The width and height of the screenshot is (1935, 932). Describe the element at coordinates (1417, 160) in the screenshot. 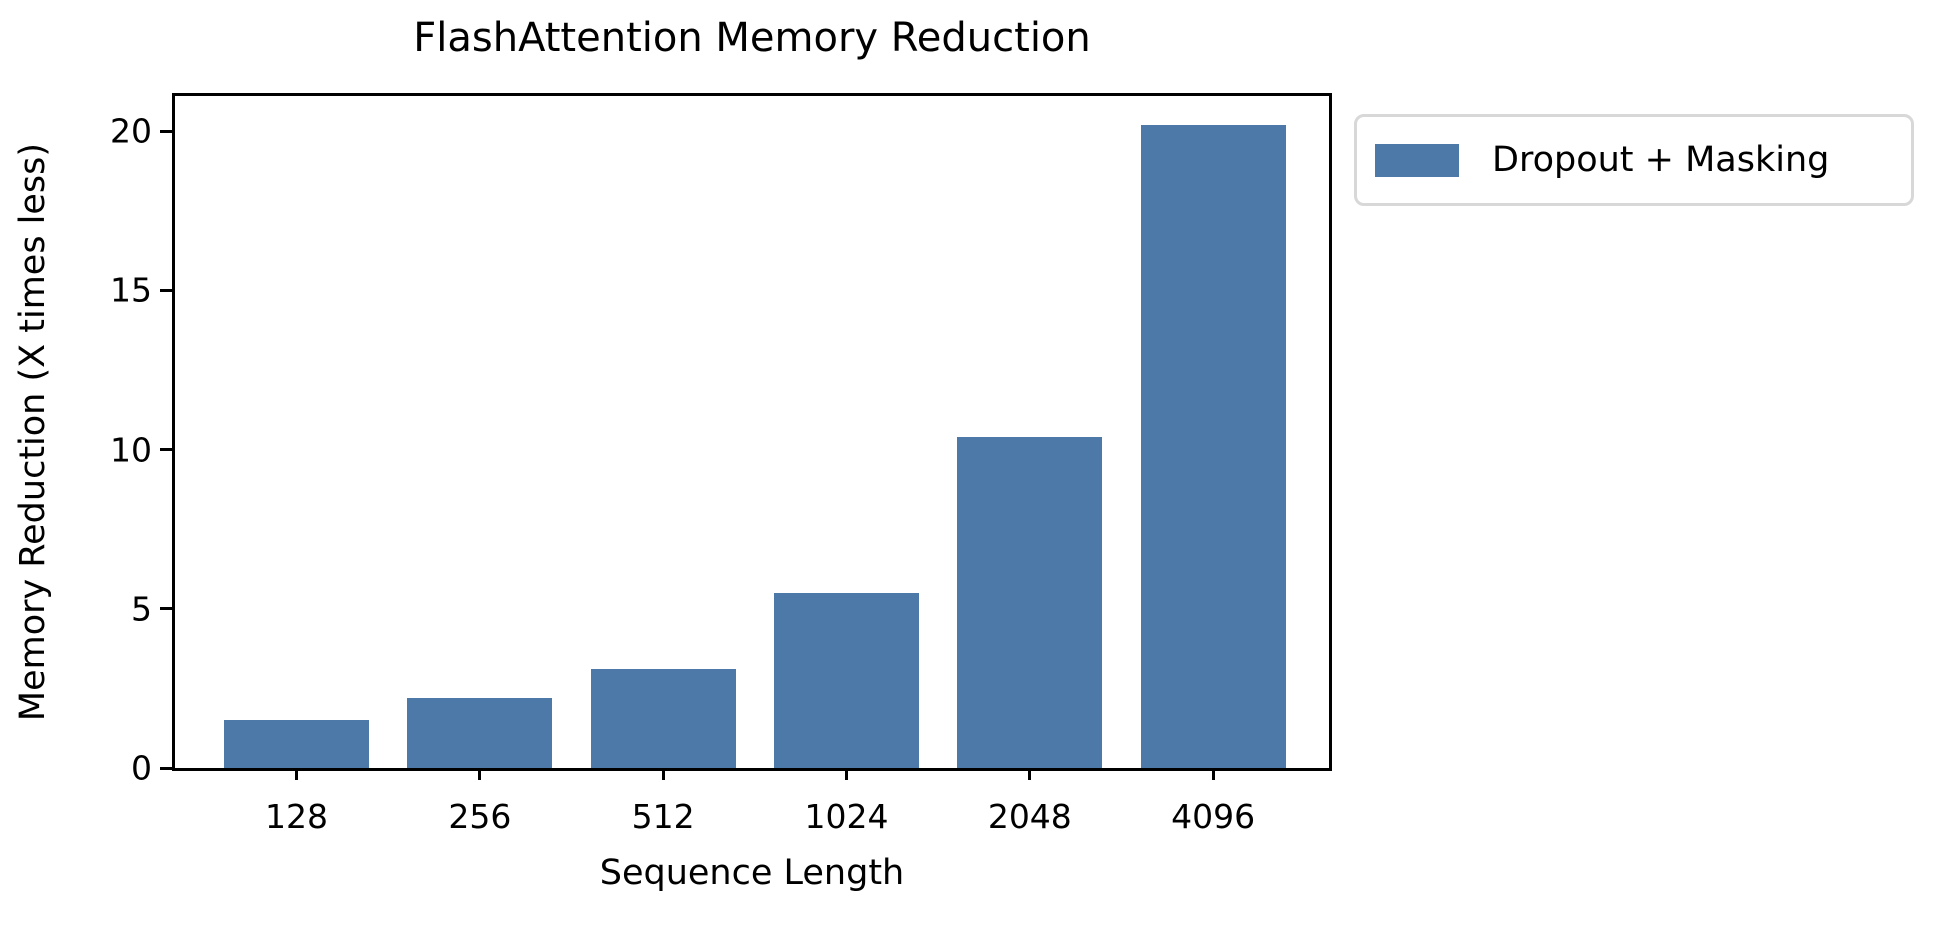

I see `legend-swatch` at that location.